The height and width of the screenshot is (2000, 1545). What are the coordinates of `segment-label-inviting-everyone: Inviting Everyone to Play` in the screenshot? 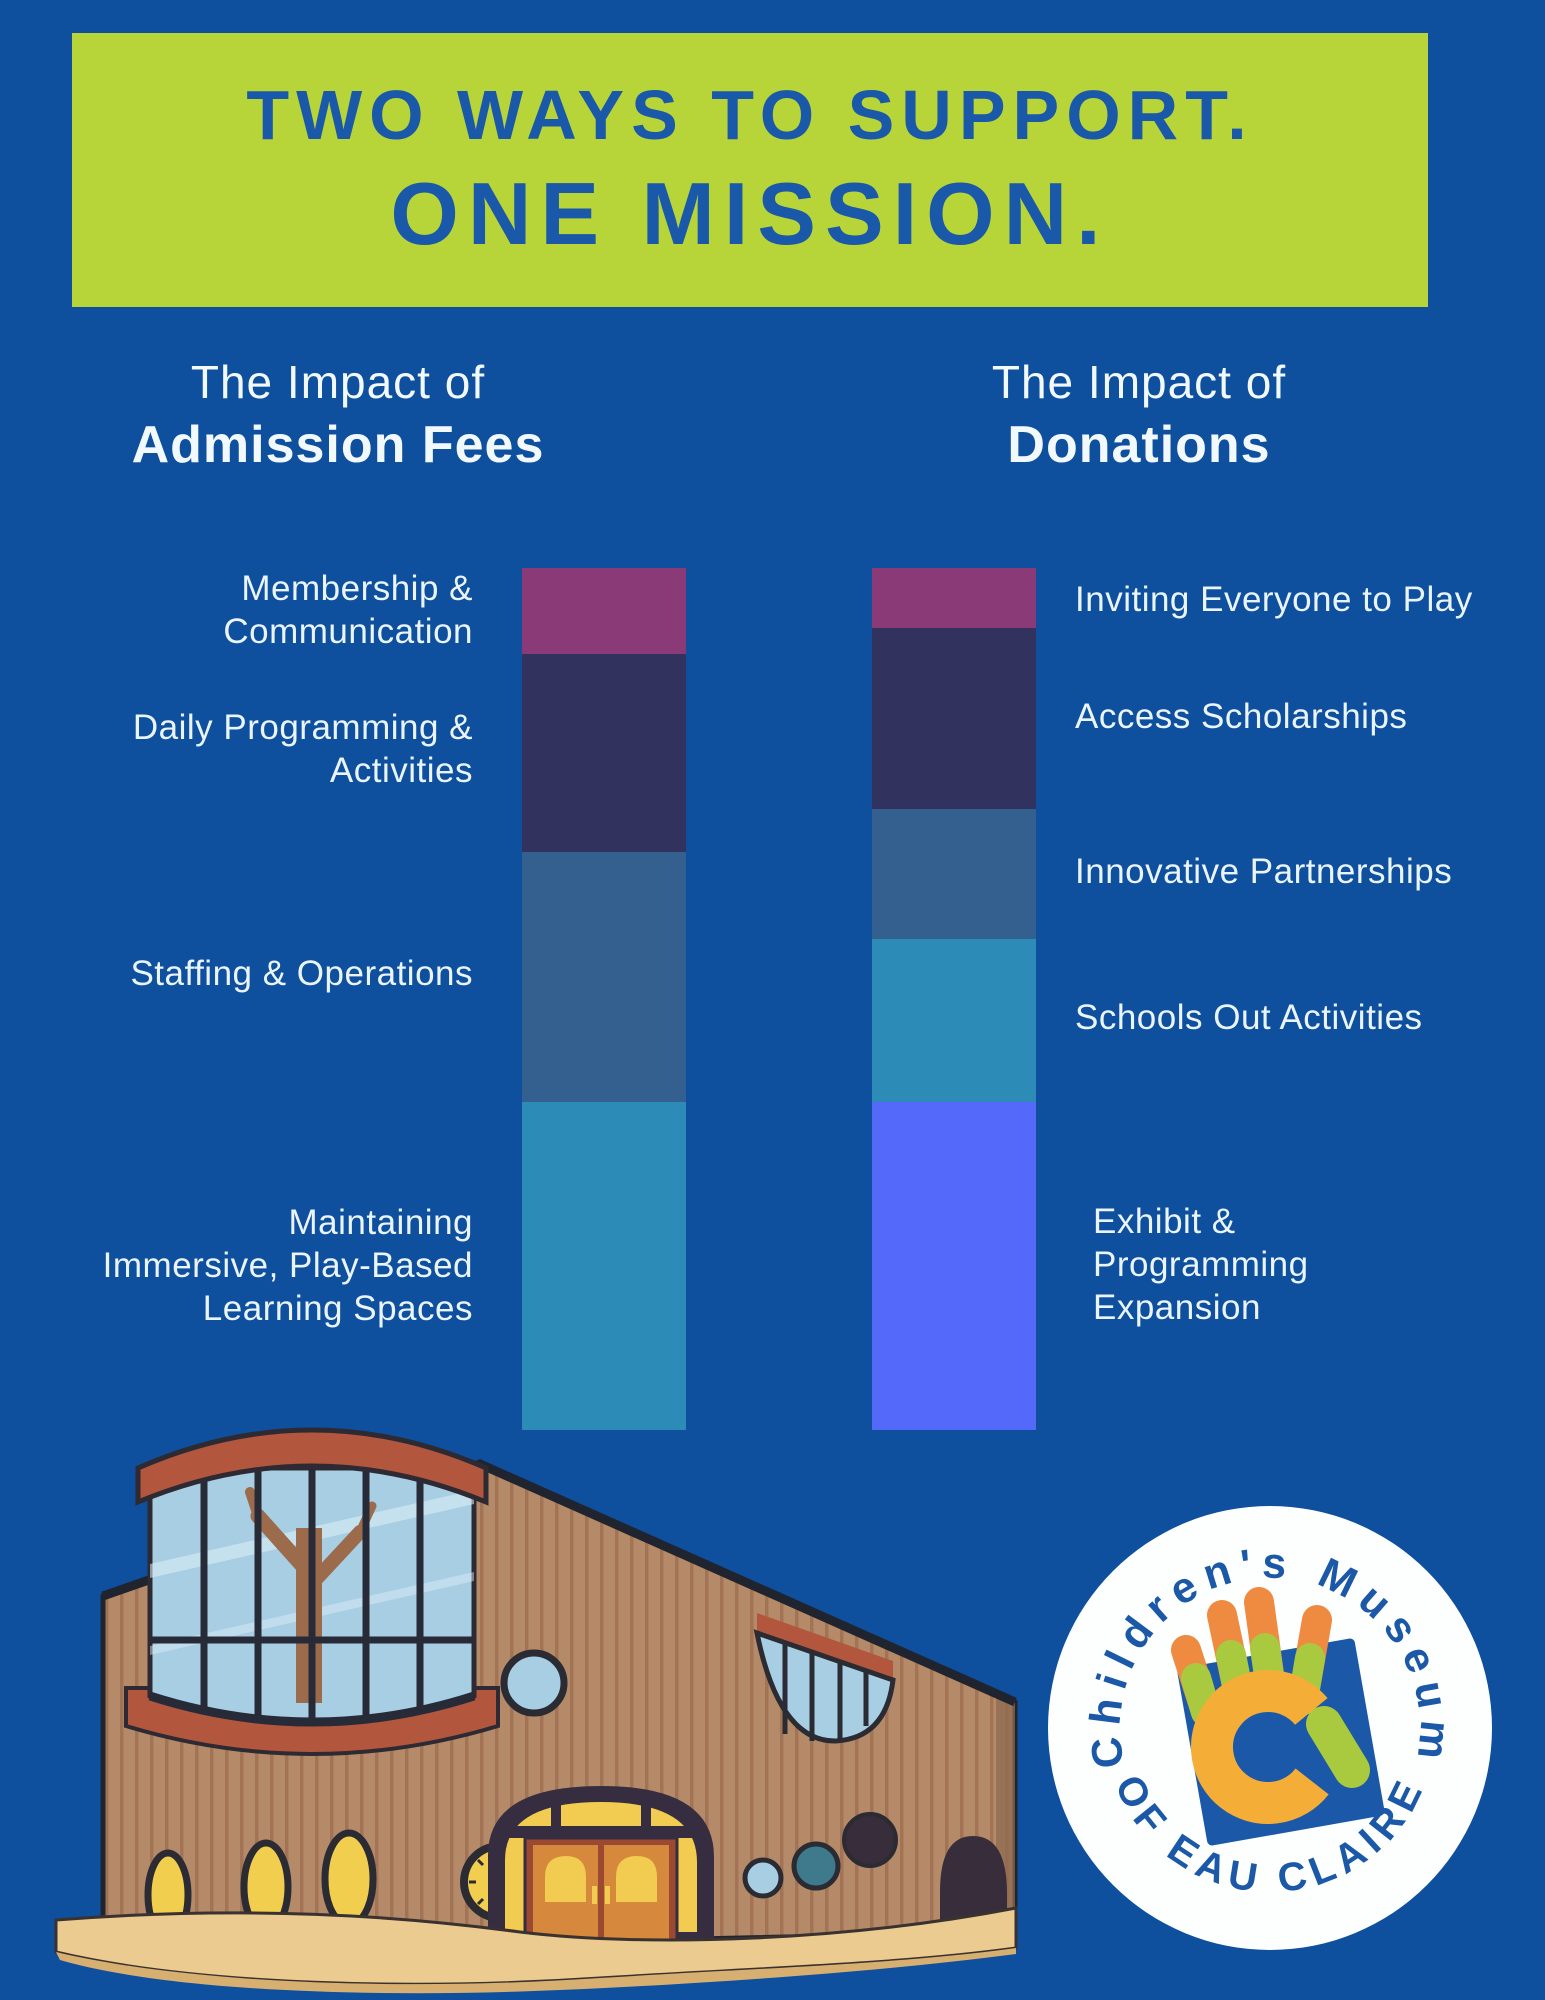 It's located at (1310, 599).